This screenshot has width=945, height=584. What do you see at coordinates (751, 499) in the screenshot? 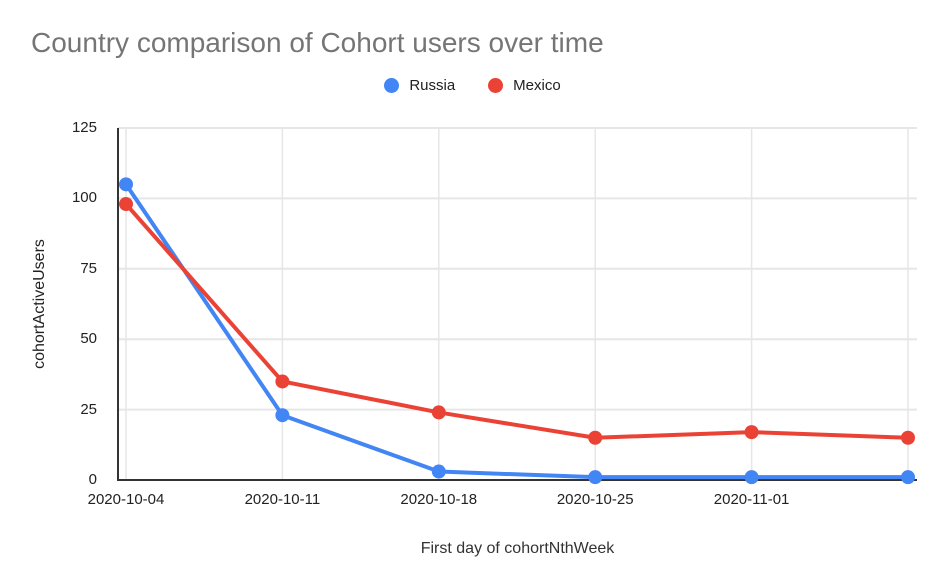
I see `x-tick-label: 2020-11-01` at bounding box center [751, 499].